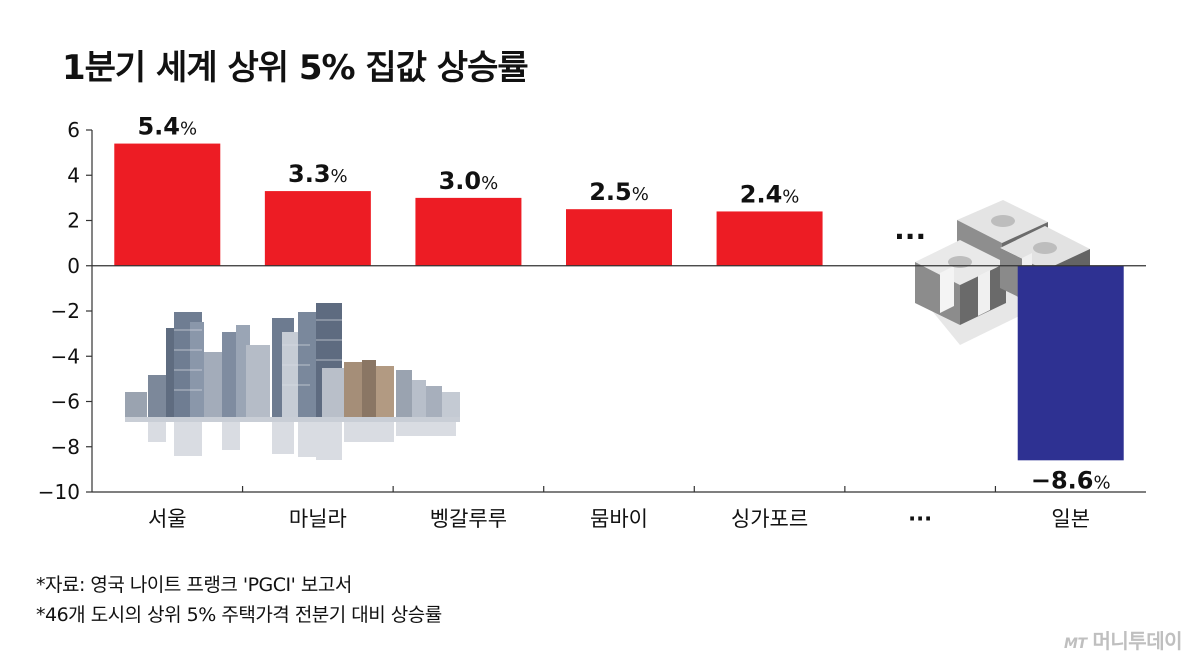 Image resolution: width=1200 pixels, height=664 pixels. Describe the element at coordinates (610, 192) in the screenshot. I see `data-label-value: 2.5` at that location.